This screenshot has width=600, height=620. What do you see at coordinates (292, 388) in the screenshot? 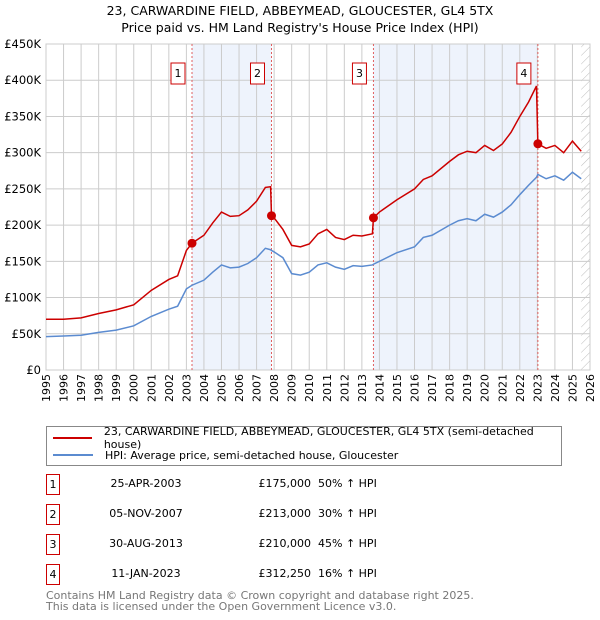
I see `x-tick-label: 2009` at bounding box center [292, 388].